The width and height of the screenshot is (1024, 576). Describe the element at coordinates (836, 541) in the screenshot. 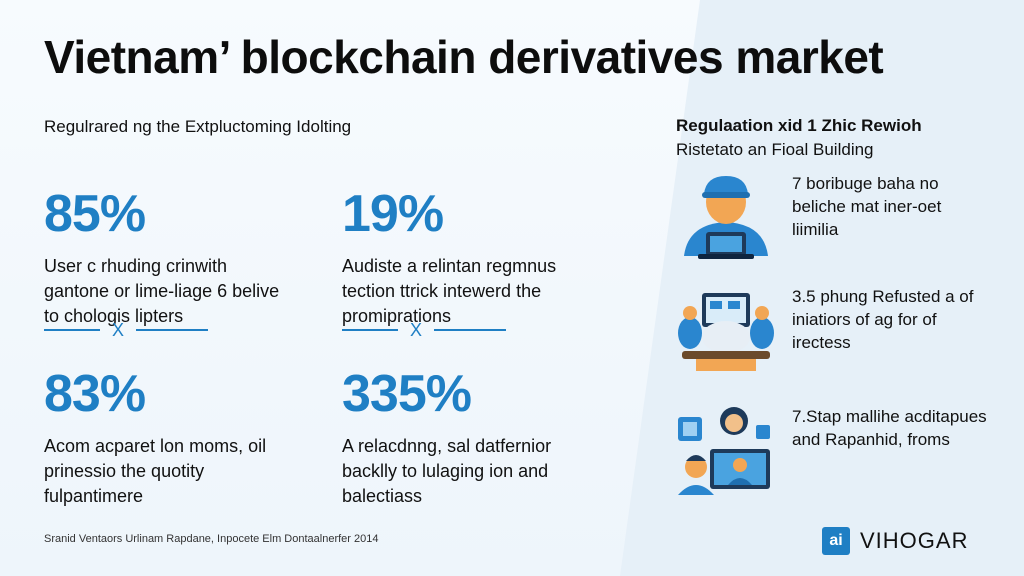

I see `ai-logo-icon: ai` at that location.